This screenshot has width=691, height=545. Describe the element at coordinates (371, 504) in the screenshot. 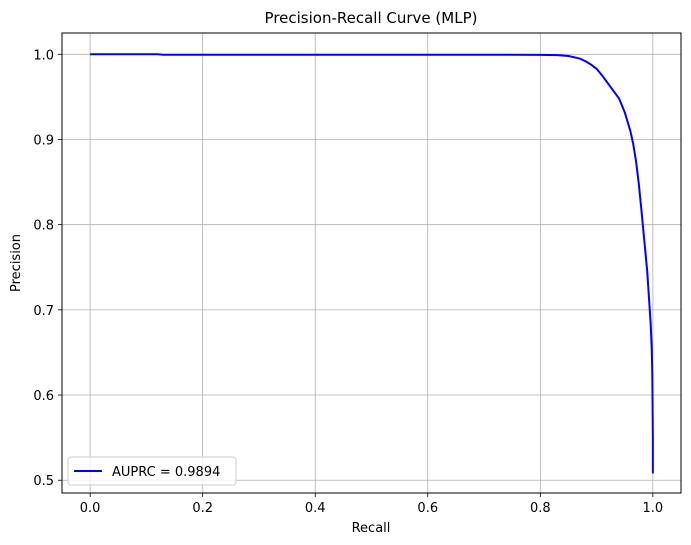

I see `x-axis-ticks: 0.0 0.2 0.4 0.6 0.8 1.0` at that location.